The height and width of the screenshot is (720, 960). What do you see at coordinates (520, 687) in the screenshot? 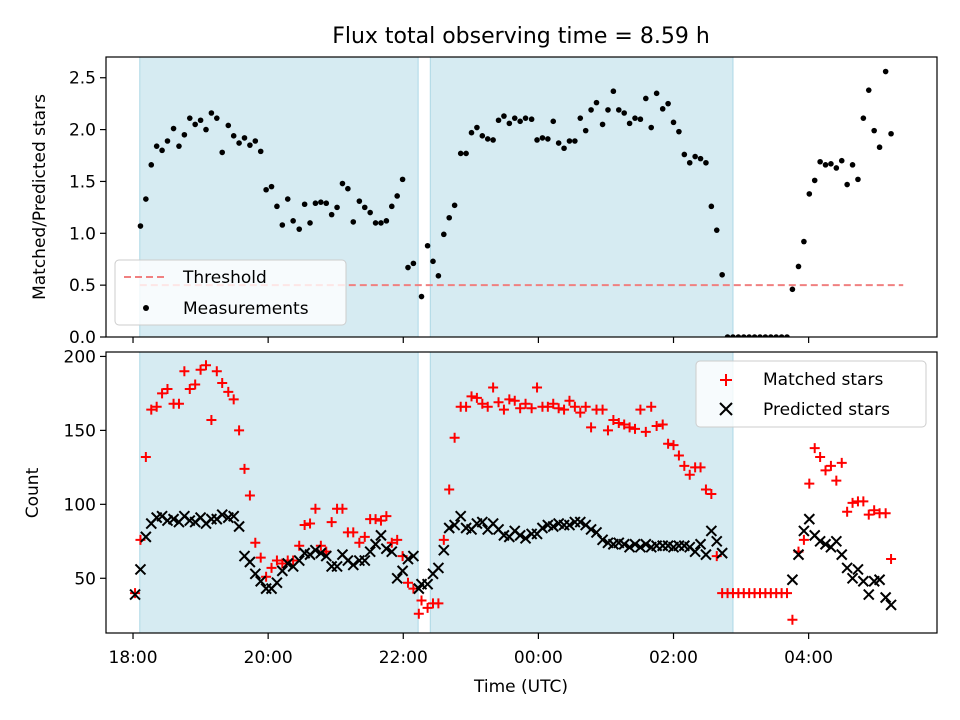
I see `x-axis-label: Time (UTC)` at bounding box center [520, 687].